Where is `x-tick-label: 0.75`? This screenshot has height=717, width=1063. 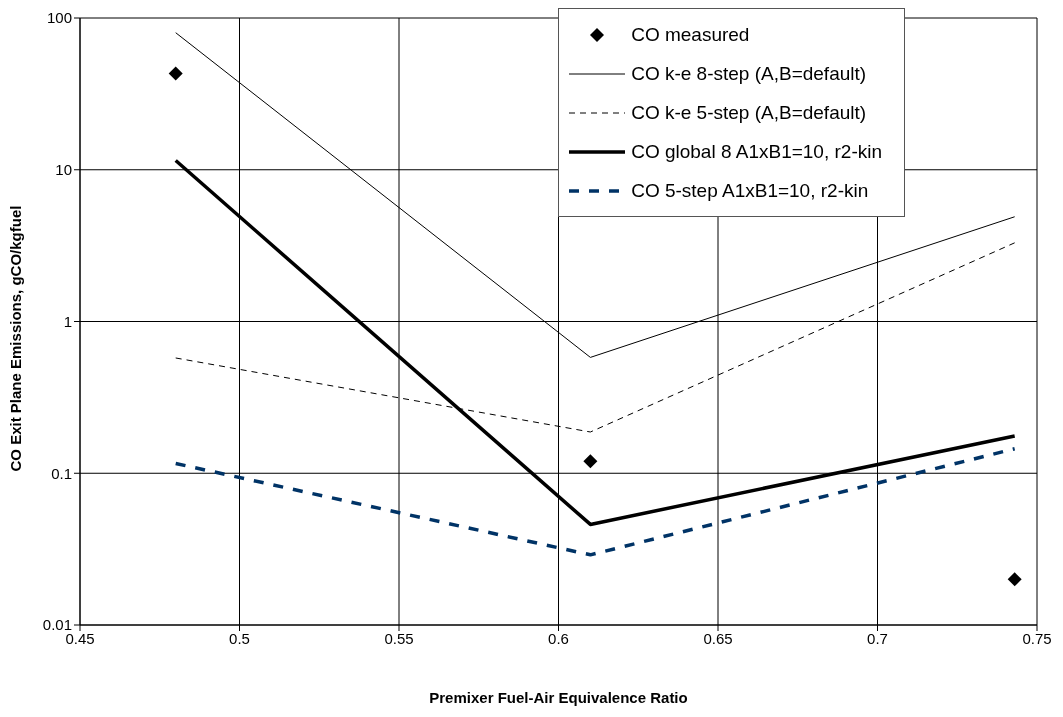
x-tick-label: 0.75 is located at coordinates (1037, 638).